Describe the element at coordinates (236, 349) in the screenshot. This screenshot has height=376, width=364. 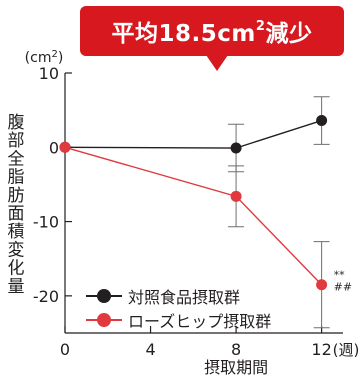
I see `x-tick-label: 8` at that location.